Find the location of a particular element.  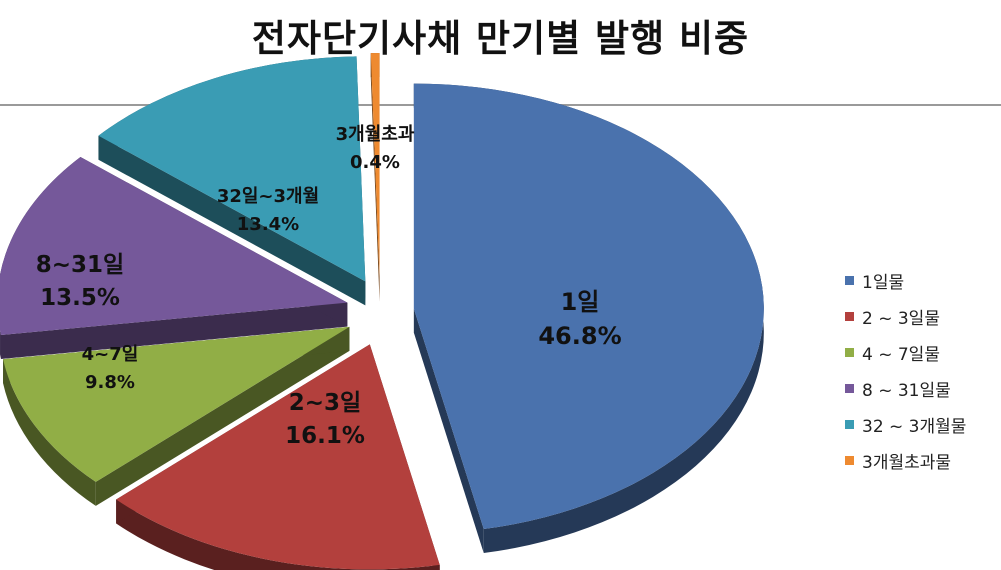

legend-label: 1일물 is located at coordinates (883, 282).